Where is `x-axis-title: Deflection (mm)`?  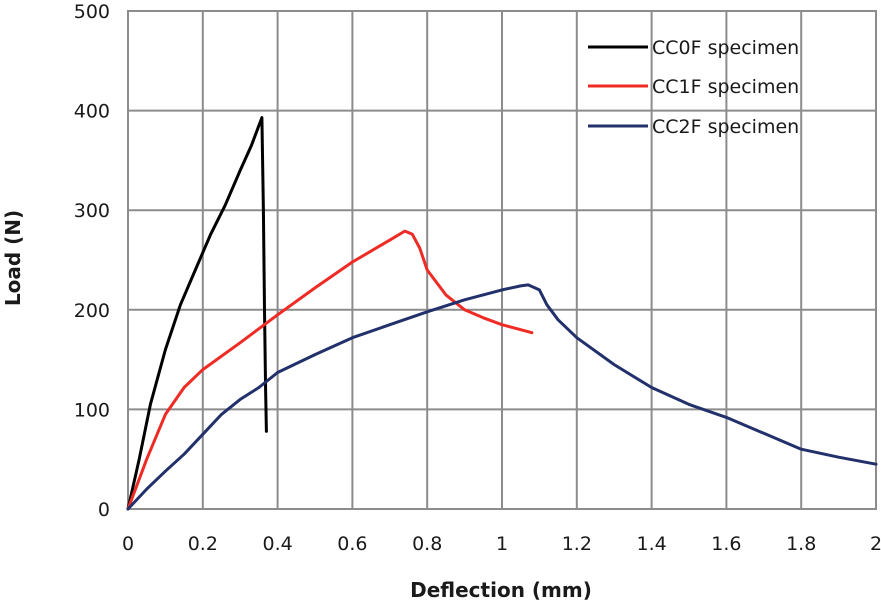
x-axis-title: Deflection (mm) is located at coordinates (501, 590).